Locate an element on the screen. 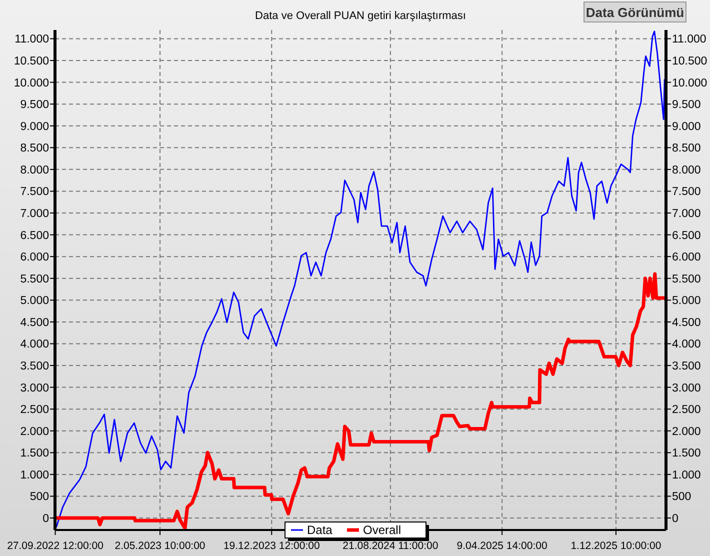  y-tick-label: 8.500 is located at coordinates (34, 148).